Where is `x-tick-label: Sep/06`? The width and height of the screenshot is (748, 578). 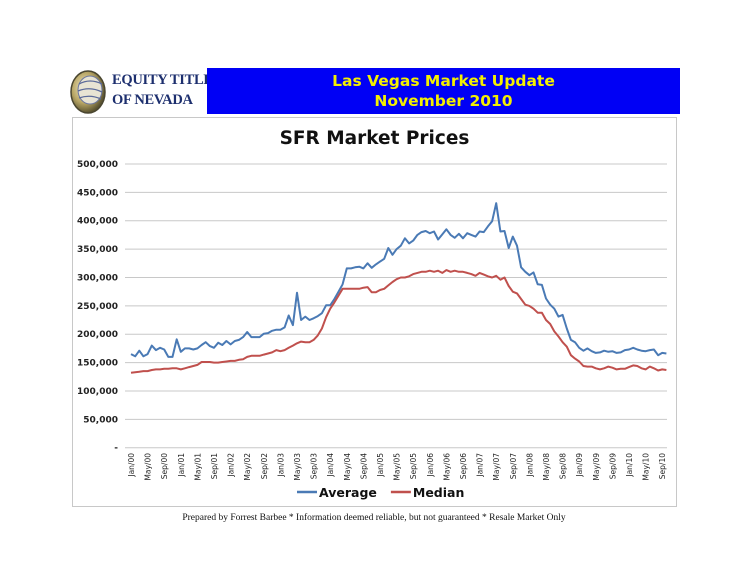
x-tick-label: Sep/06 is located at coordinates (463, 466).